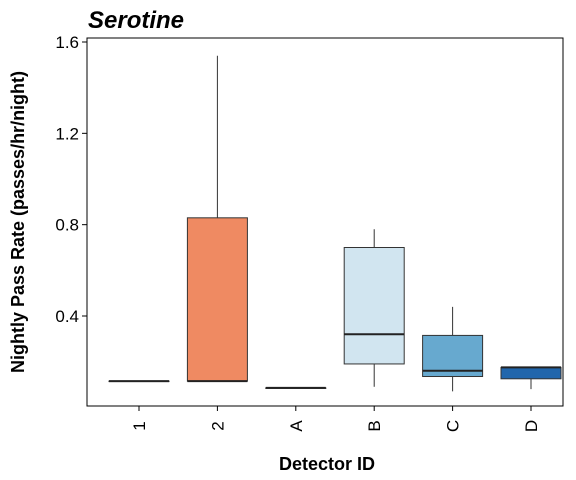  Describe the element at coordinates (453, 426) in the screenshot. I see `x-tick-label: C` at that location.